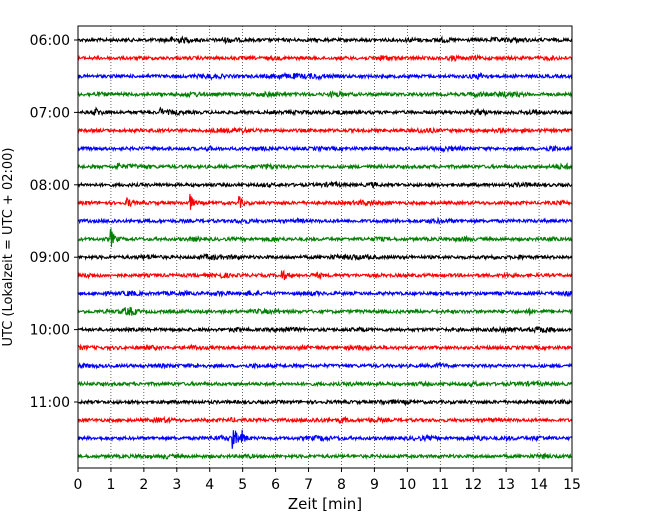  I want to click on x-tick-label: 8, so click(341, 485).